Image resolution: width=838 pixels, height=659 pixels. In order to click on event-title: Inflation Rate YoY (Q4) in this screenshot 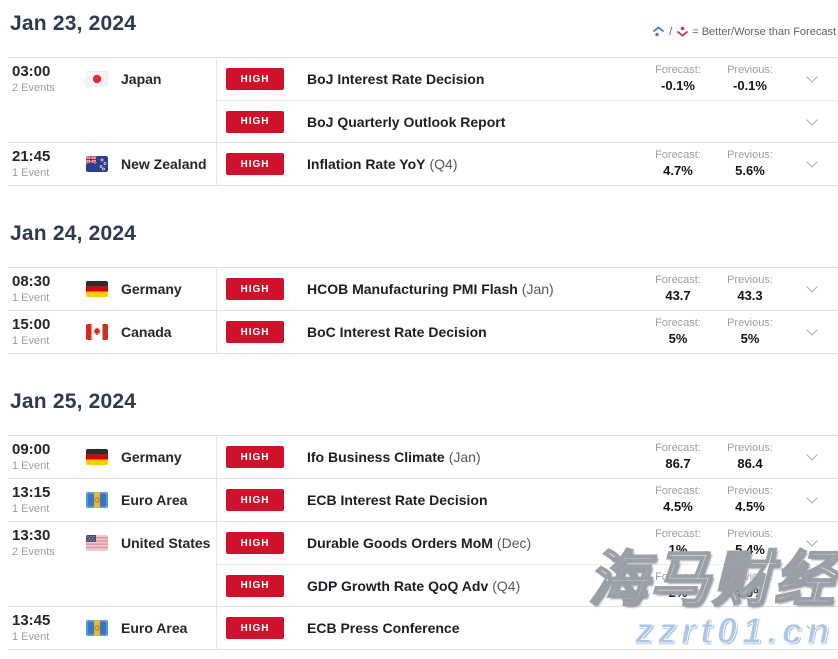, I will do `click(474, 164)`.